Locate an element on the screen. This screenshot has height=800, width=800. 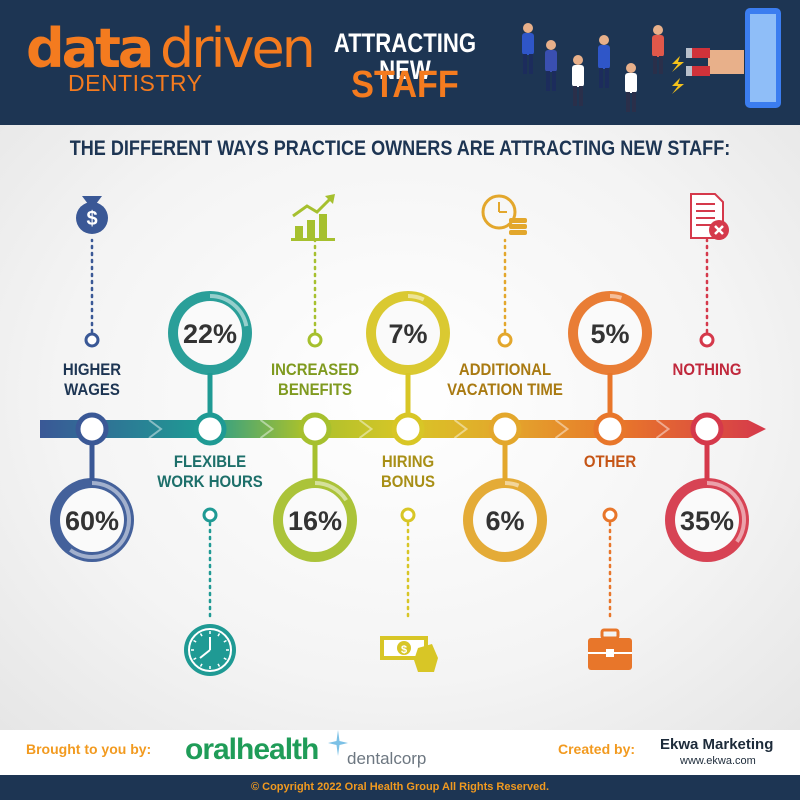
value-label: 35% is located at coordinates (707, 521).